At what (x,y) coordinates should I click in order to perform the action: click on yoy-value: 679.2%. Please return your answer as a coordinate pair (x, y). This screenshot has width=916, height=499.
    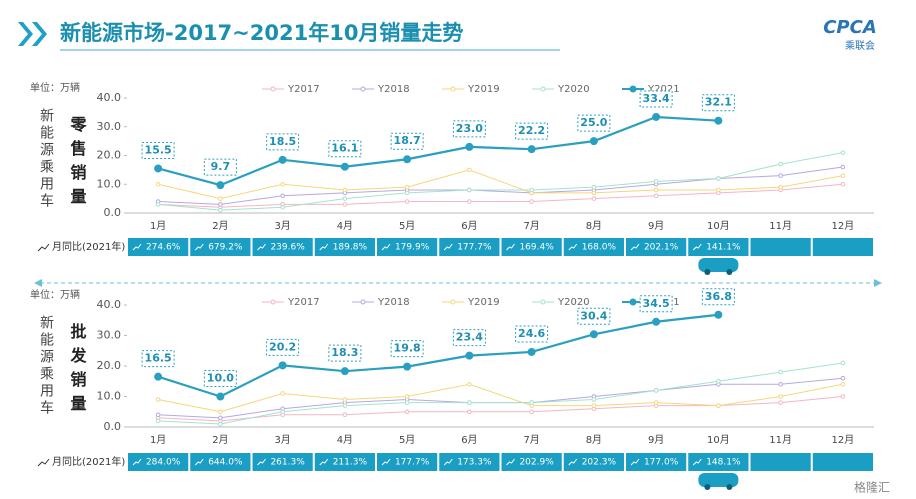
    Looking at the image, I should click on (225, 248).